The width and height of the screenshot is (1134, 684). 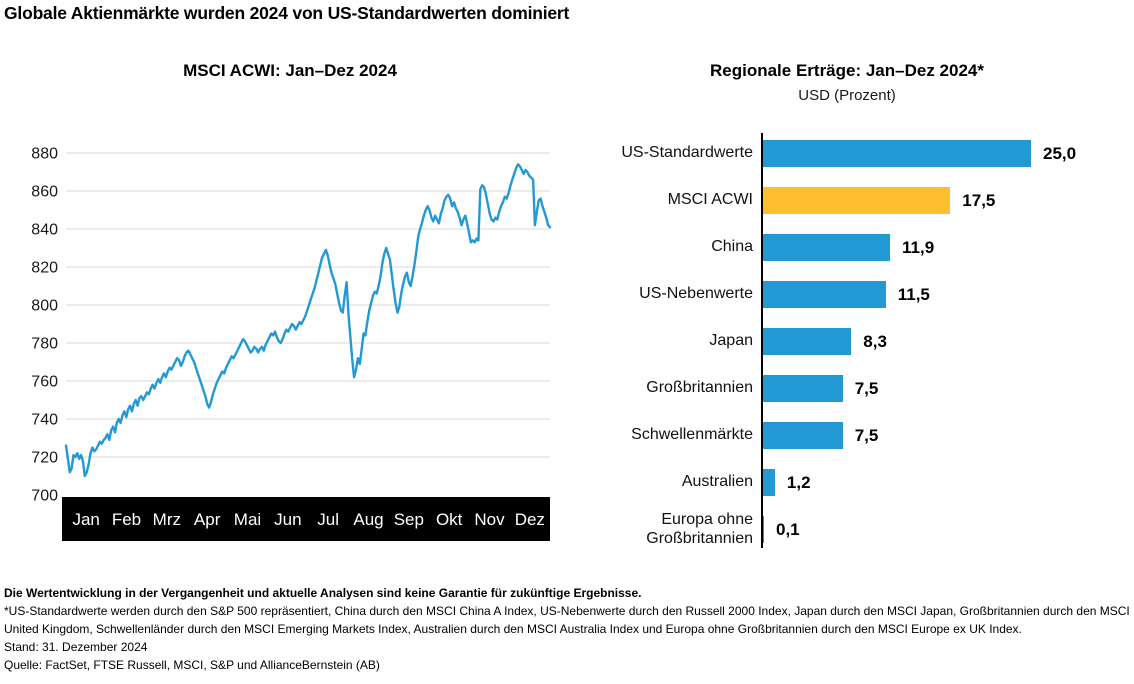 I want to click on x-axis-month-label: Feb, so click(x=126, y=519).